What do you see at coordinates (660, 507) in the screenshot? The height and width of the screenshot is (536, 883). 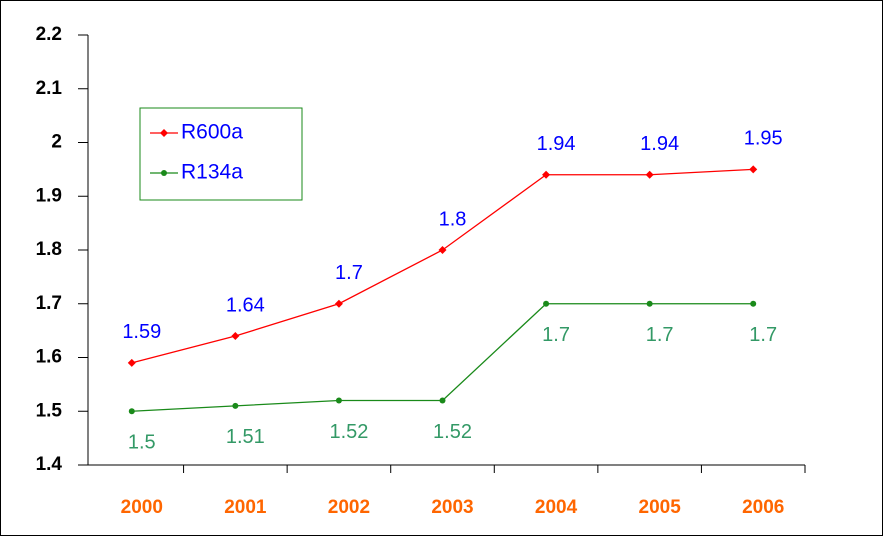 I see `x-tick-label: 2005` at bounding box center [660, 507].